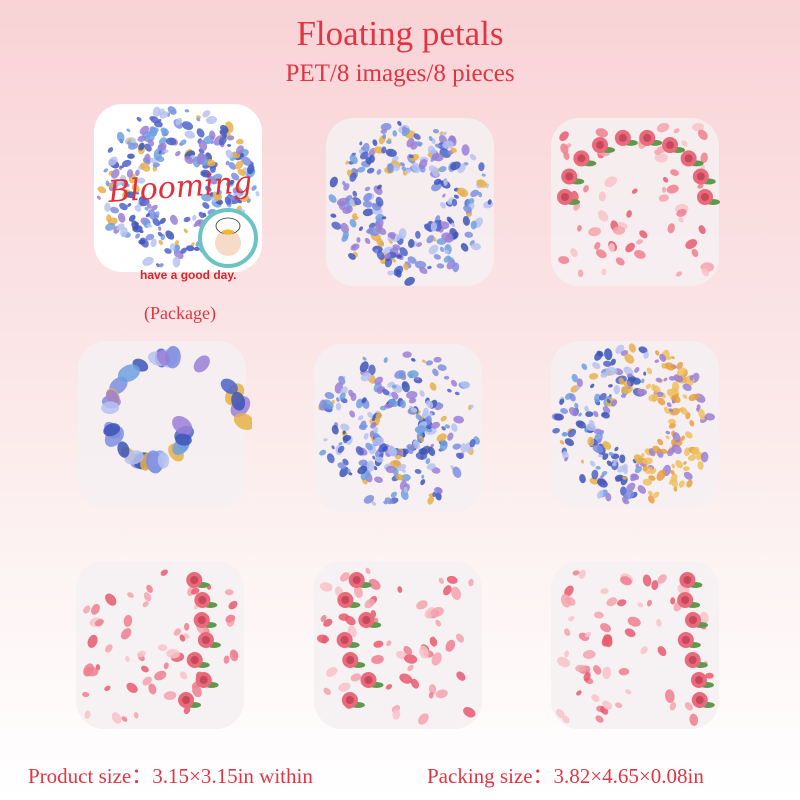 The width and height of the screenshot is (800, 800). I want to click on sticker-image, so click(635, 645).